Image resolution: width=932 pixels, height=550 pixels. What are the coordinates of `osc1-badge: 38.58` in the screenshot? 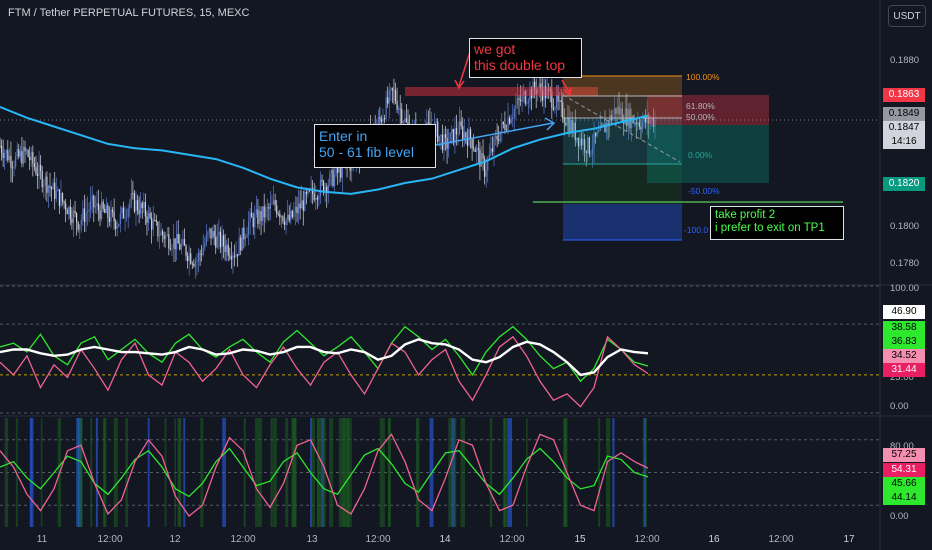 It's located at (904, 328).